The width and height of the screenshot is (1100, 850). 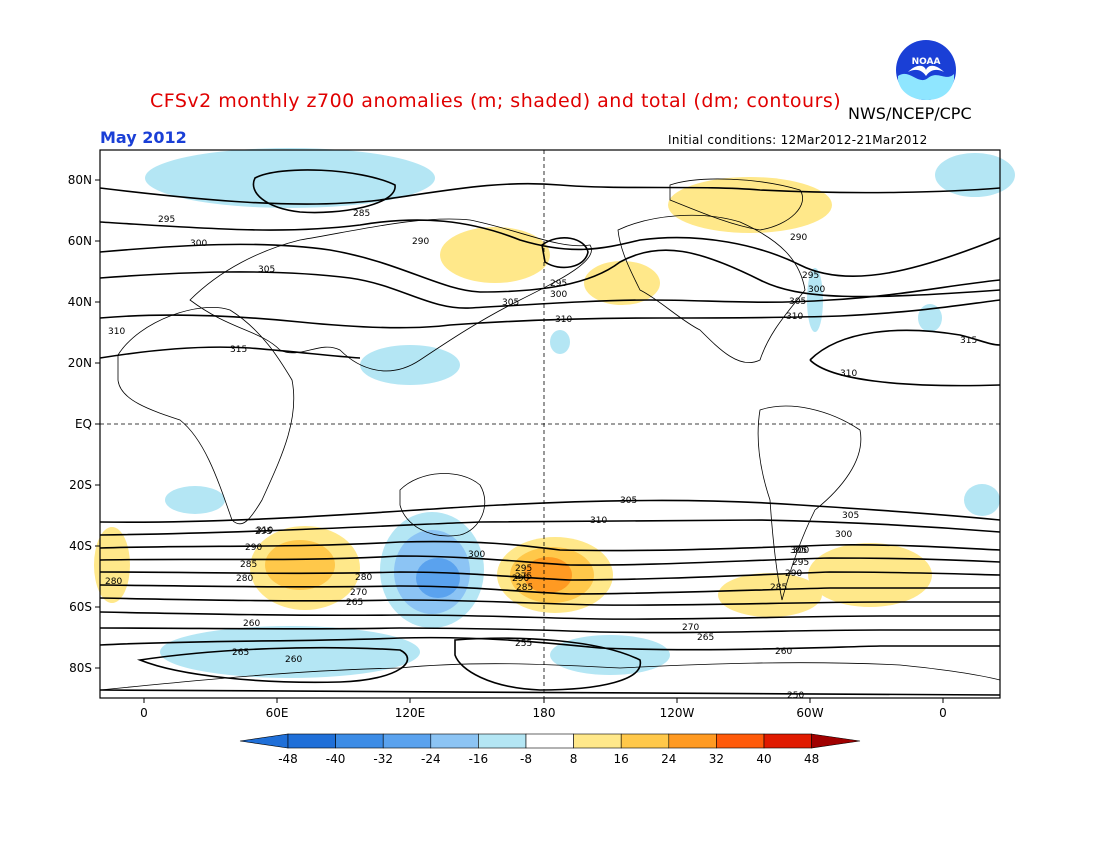 What do you see at coordinates (943, 713) in the screenshot?
I see `lon-label: 0` at bounding box center [943, 713].